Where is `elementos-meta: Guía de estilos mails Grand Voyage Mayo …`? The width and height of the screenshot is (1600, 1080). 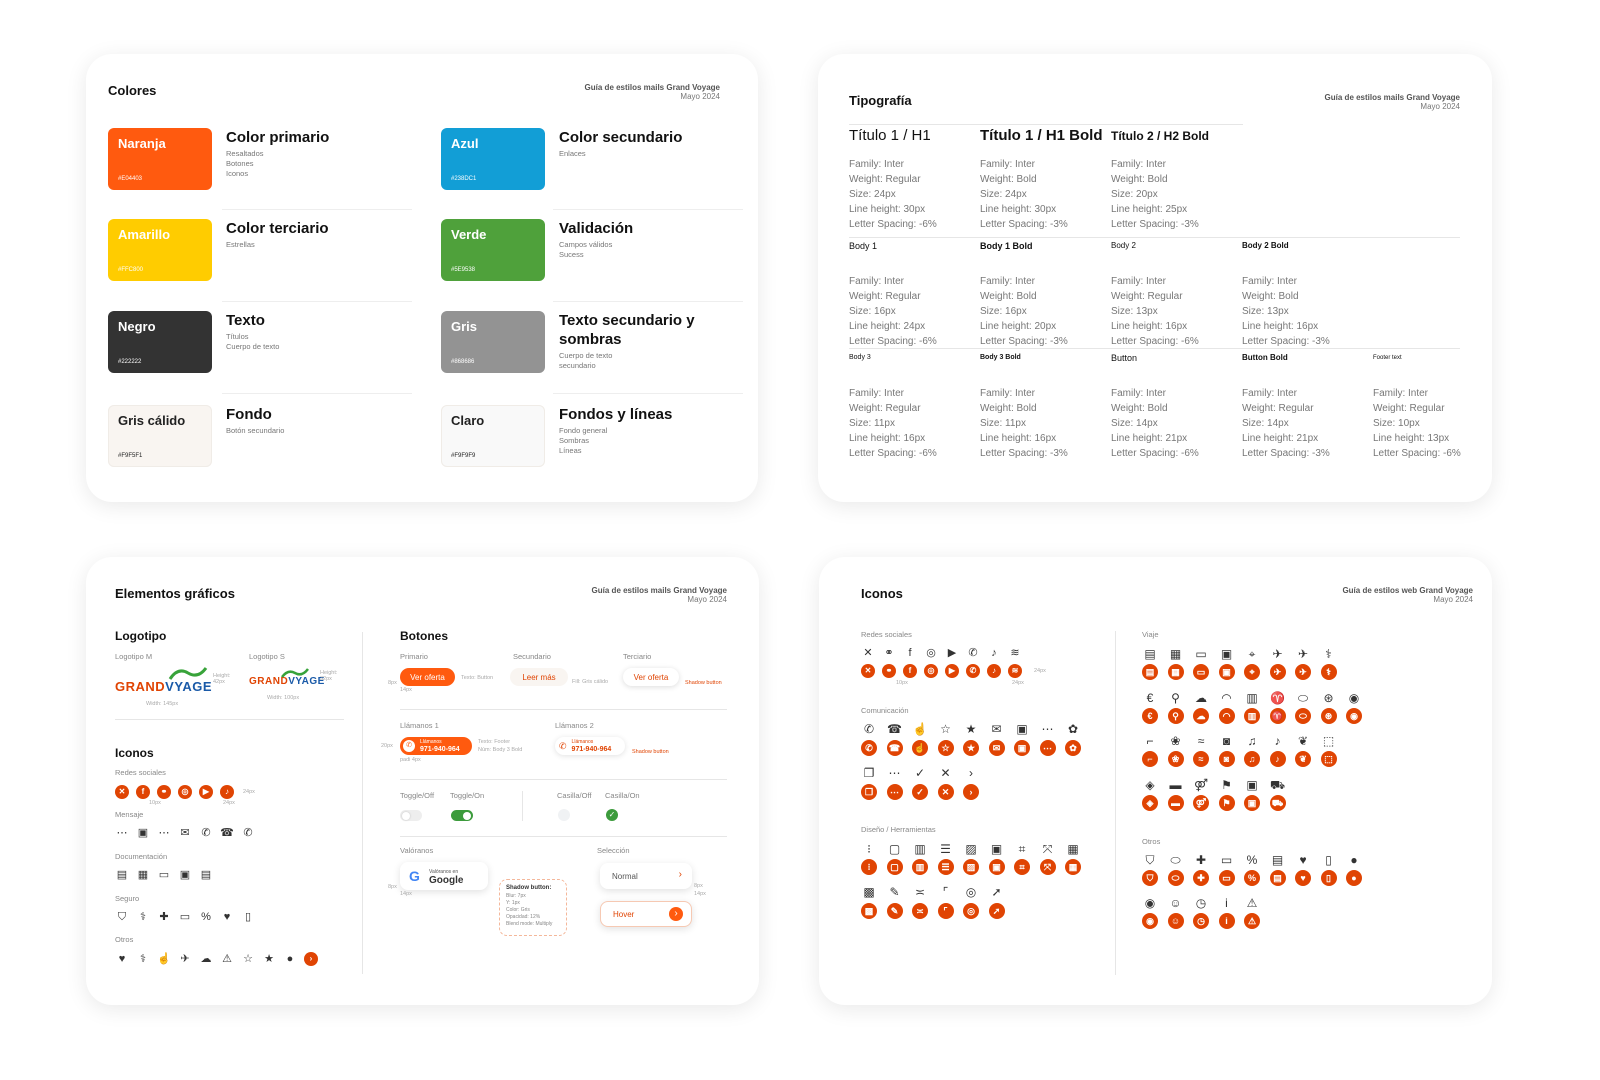
elementos-meta: Guía de estilos mails Grand Voyage Mayo … is located at coordinates (659, 595).